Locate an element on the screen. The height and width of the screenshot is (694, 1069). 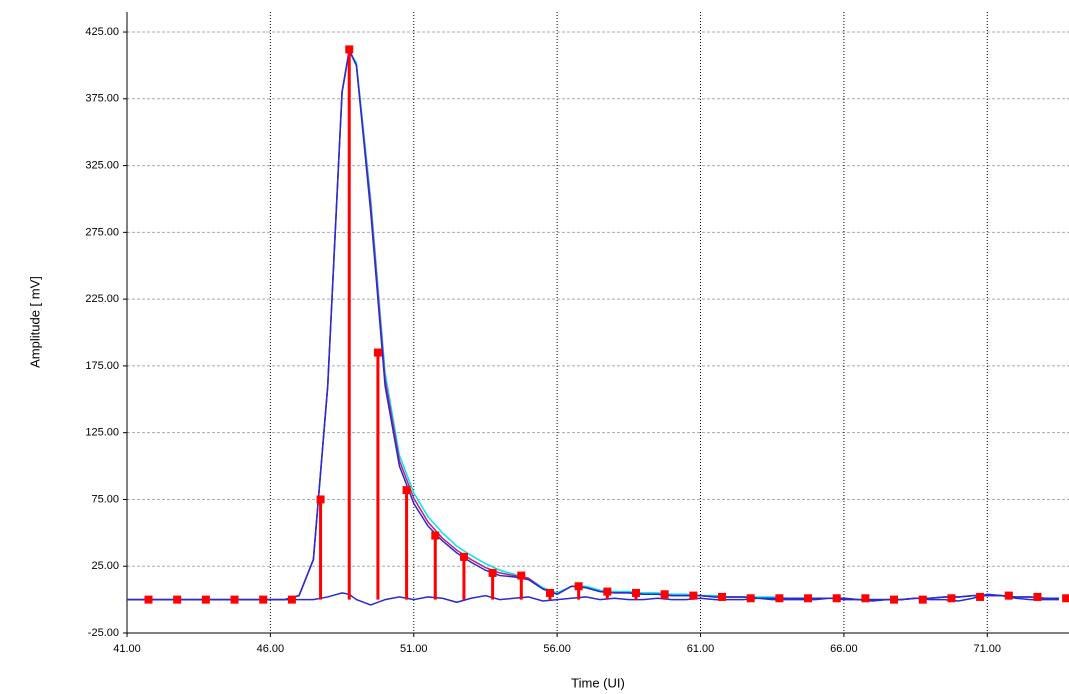
y-tick-label: -25.00 is located at coordinates (103, 633).